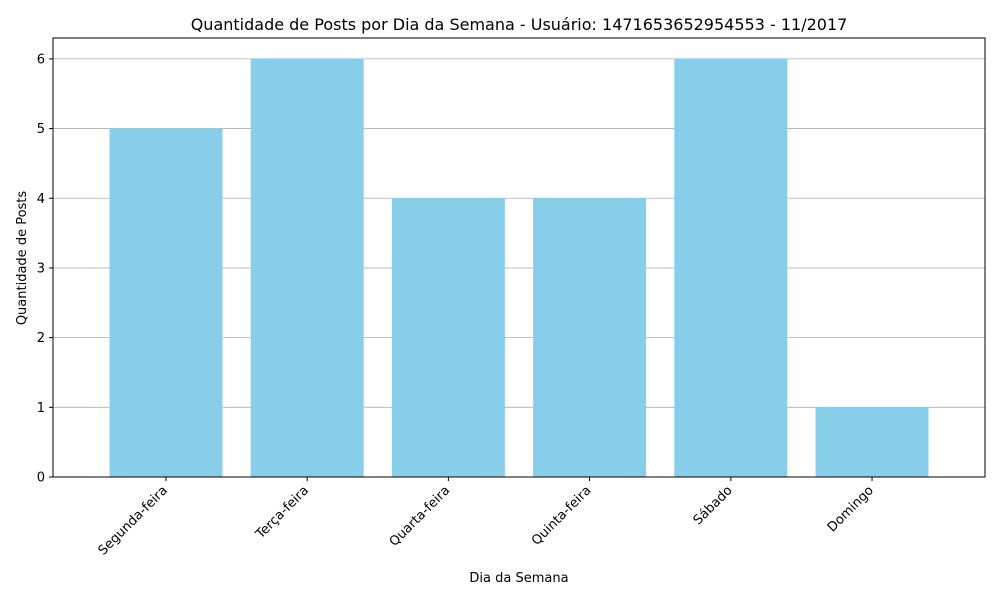 This screenshot has height=600, width=1000. I want to click on x-axis-label: Dia da Semana, so click(518, 578).